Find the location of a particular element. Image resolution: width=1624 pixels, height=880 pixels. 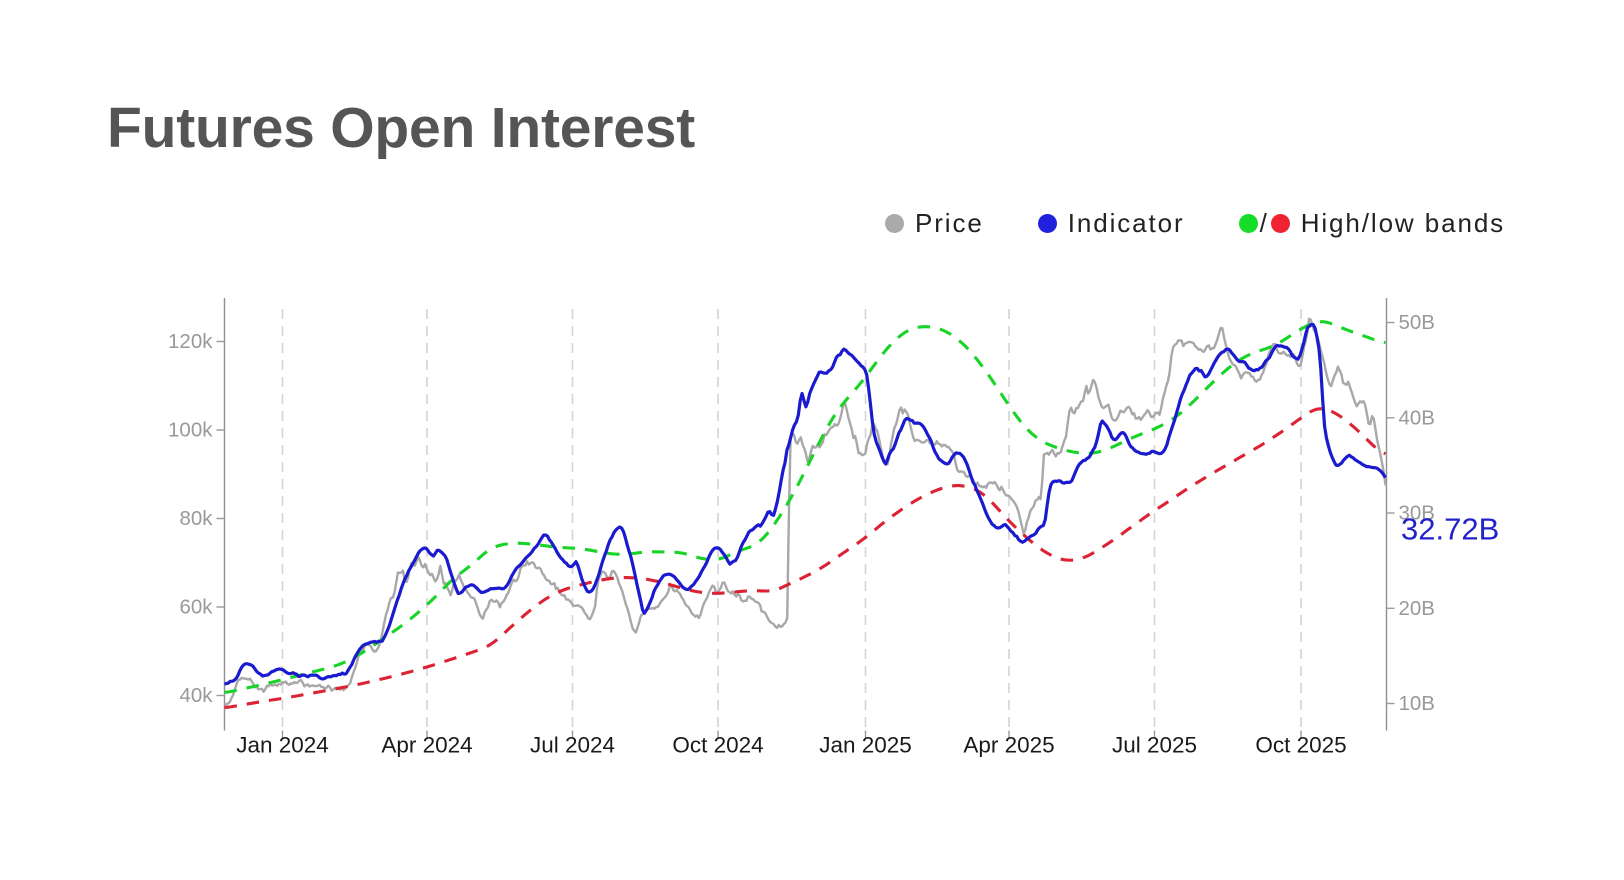

svg-text: 80k is located at coordinates (196, 518).